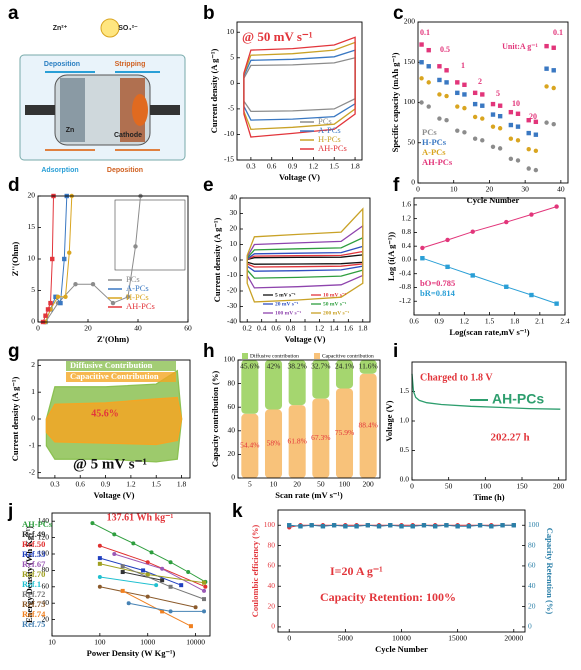  I want to click on value-label: 61.8%, so click(296, 440).